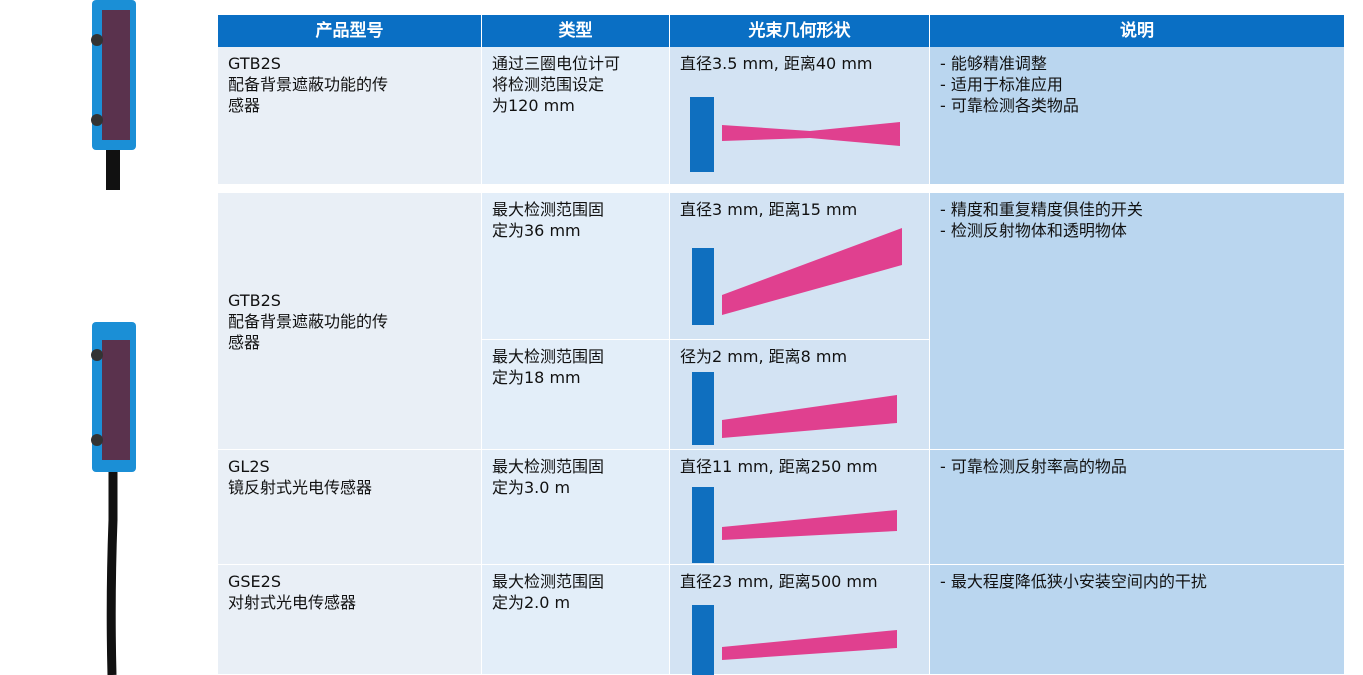 The width and height of the screenshot is (1363, 675). Describe the element at coordinates (1137, 619) in the screenshot. I see `description-cell: - 最大程度降低狭小安装空间内的干扰` at that location.